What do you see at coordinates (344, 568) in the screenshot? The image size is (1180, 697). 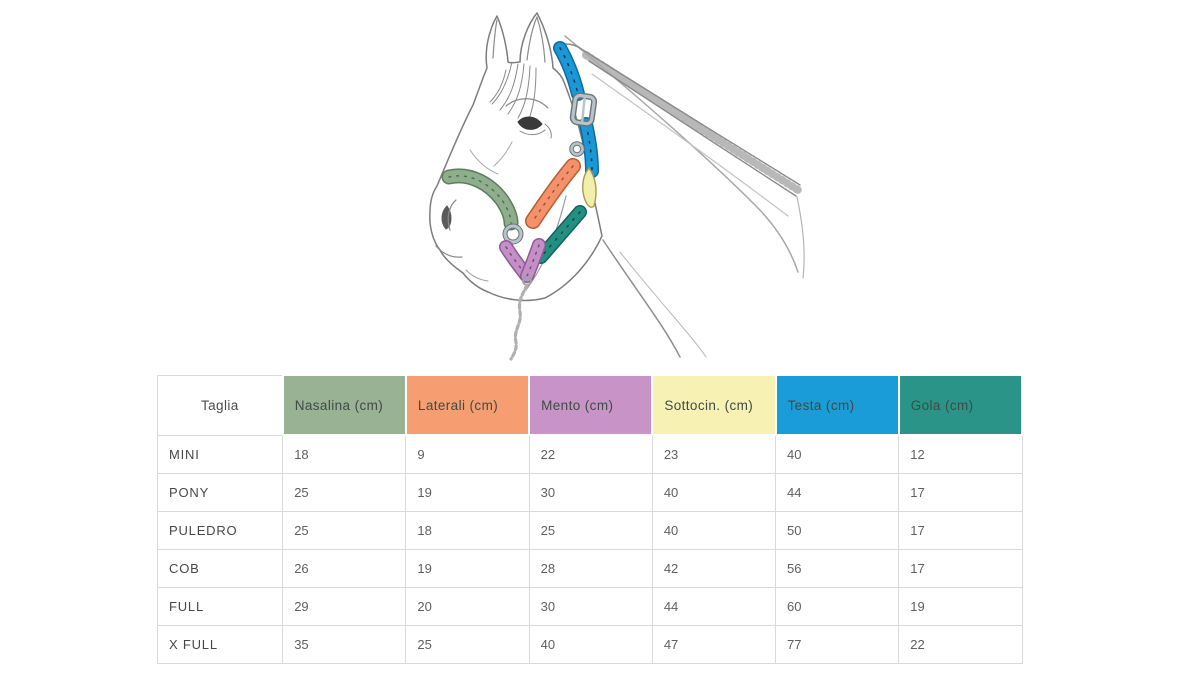 I see `cell-nasalina: 26` at bounding box center [344, 568].